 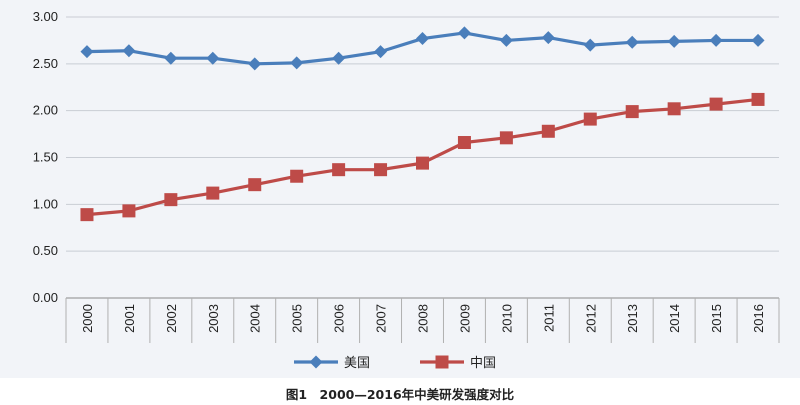 I want to click on y-tick-label: 2.00, so click(x=45, y=110).